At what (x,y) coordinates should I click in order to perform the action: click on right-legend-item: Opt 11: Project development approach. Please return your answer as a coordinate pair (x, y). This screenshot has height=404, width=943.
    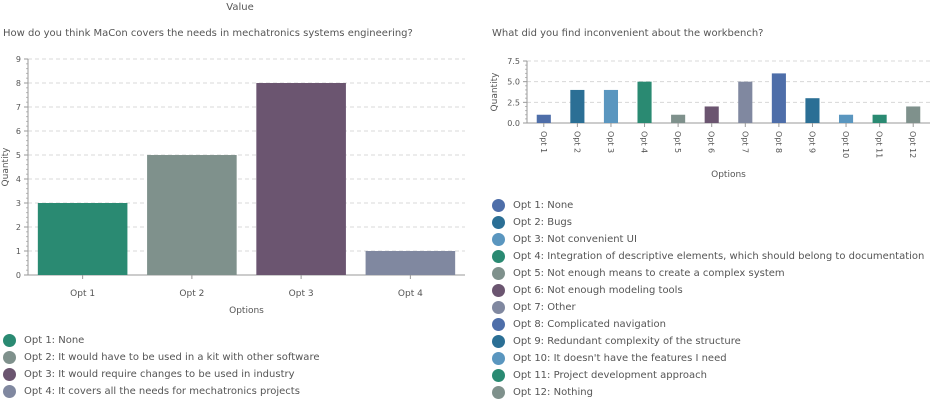
    Looking at the image, I should click on (708, 375).